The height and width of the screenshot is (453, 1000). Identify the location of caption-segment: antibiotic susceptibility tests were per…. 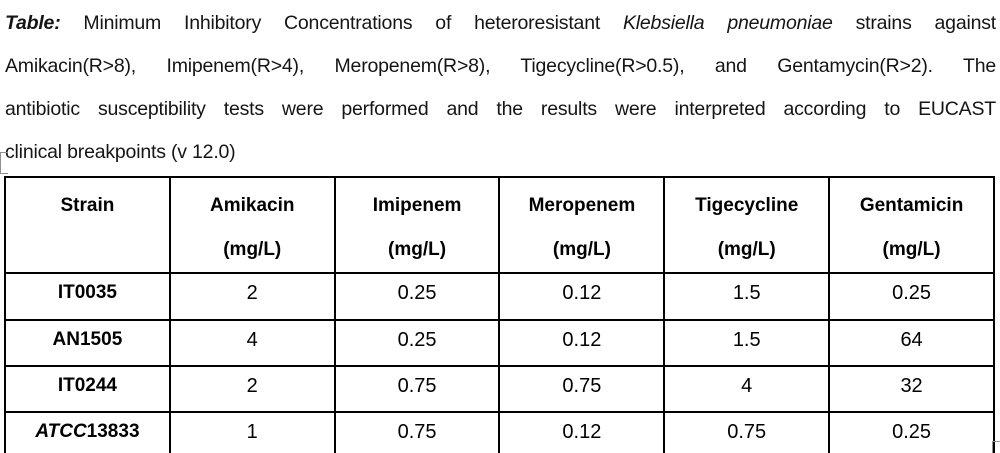
(500, 109).